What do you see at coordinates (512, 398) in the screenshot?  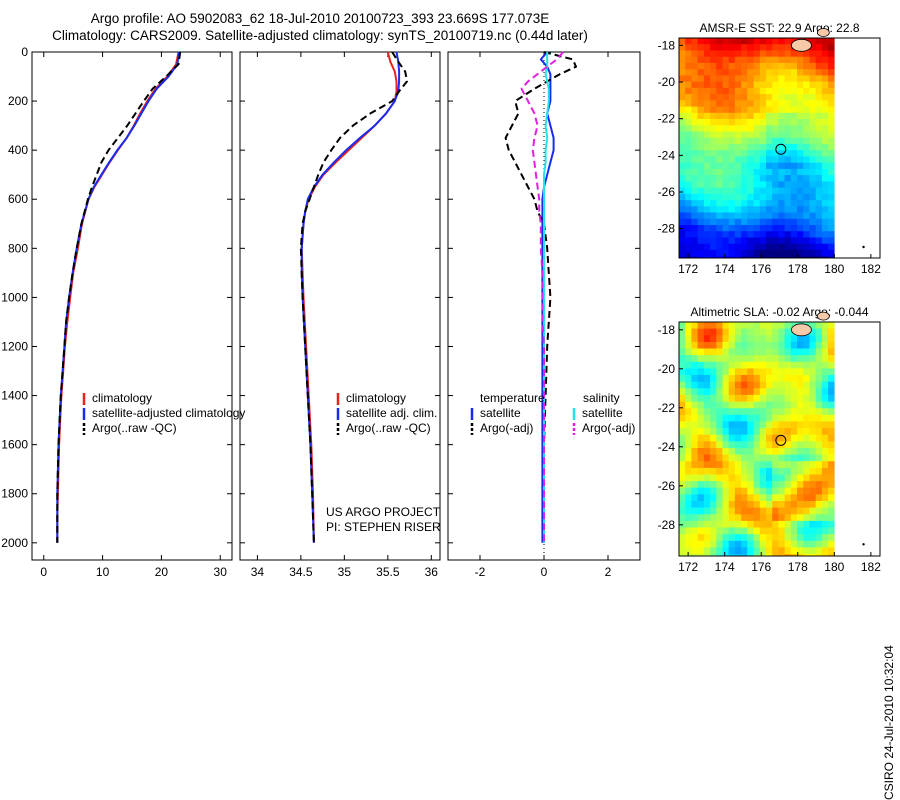 I see `legend-header-temperature: temperature` at bounding box center [512, 398].